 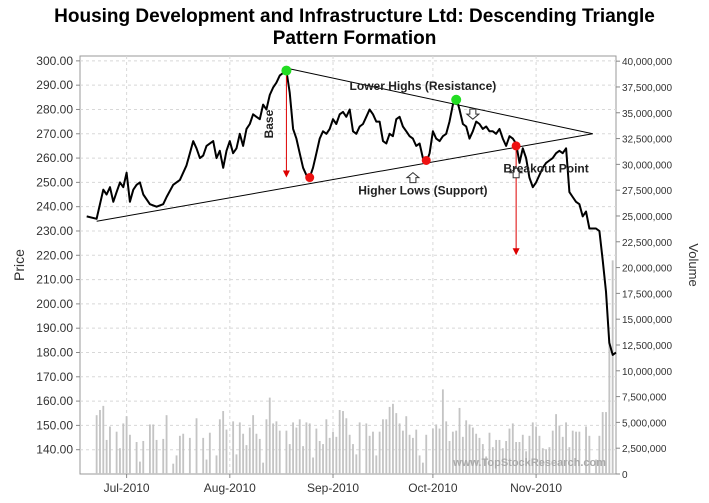 I want to click on y2-tick-label: 17,500,000, so click(x=647, y=294).